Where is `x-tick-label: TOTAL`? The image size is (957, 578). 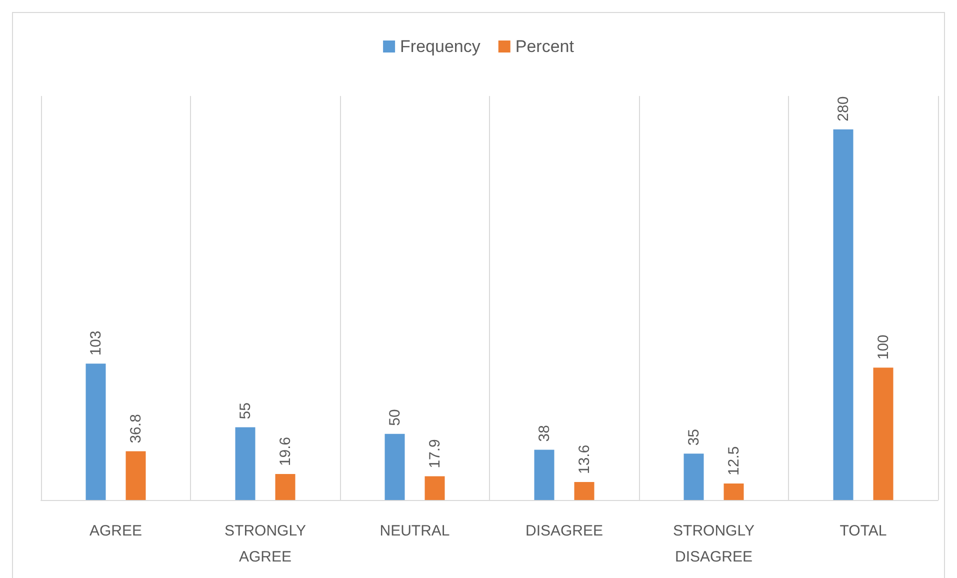
x-tick-label: TOTAL is located at coordinates (863, 531).